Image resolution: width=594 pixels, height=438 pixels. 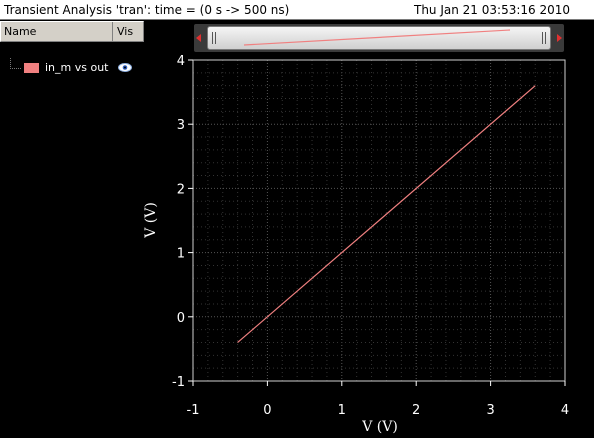 What do you see at coordinates (544, 38) in the screenshot?
I see `thumb-grip-right` at bounding box center [544, 38].